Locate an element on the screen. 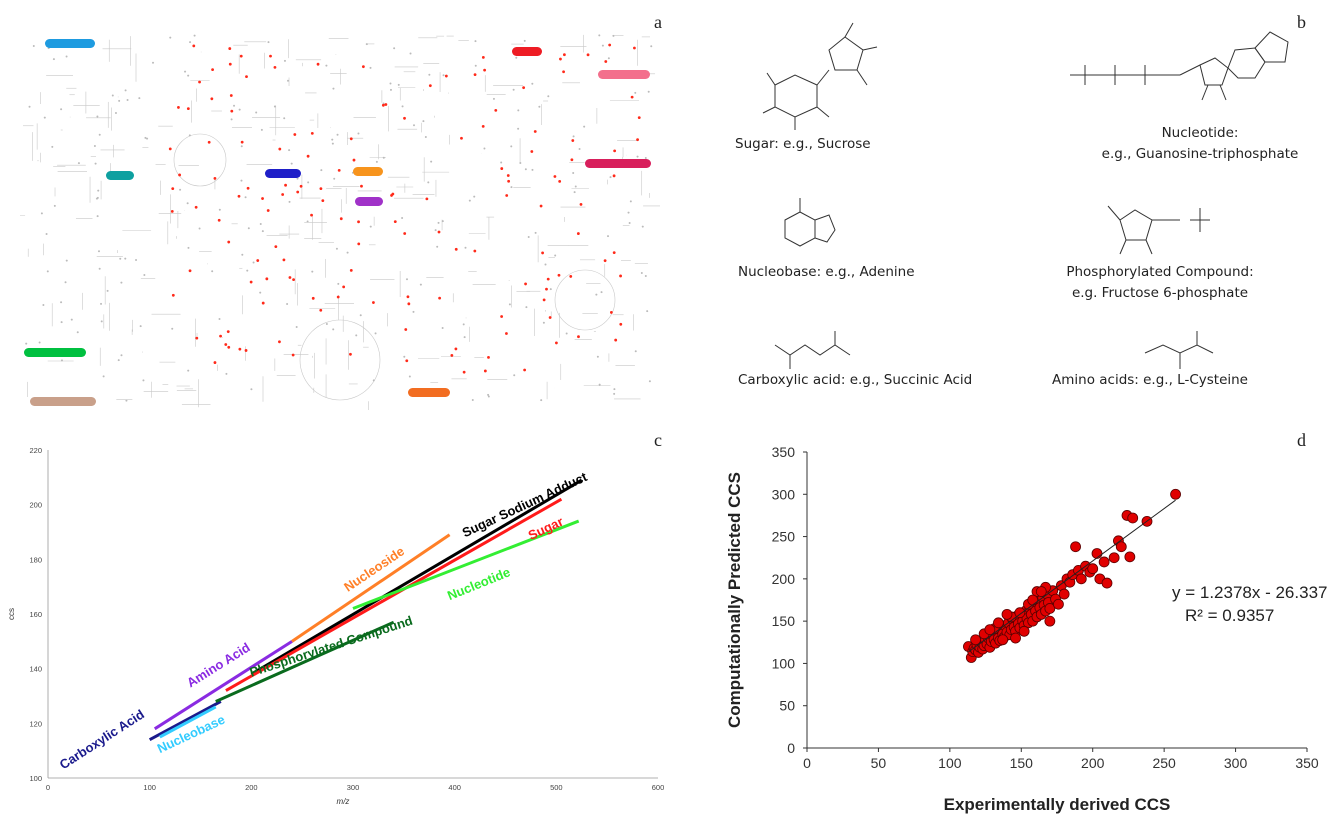  sugar-caption: Sugar: e.g., Sucrose is located at coordinates (835, 144).